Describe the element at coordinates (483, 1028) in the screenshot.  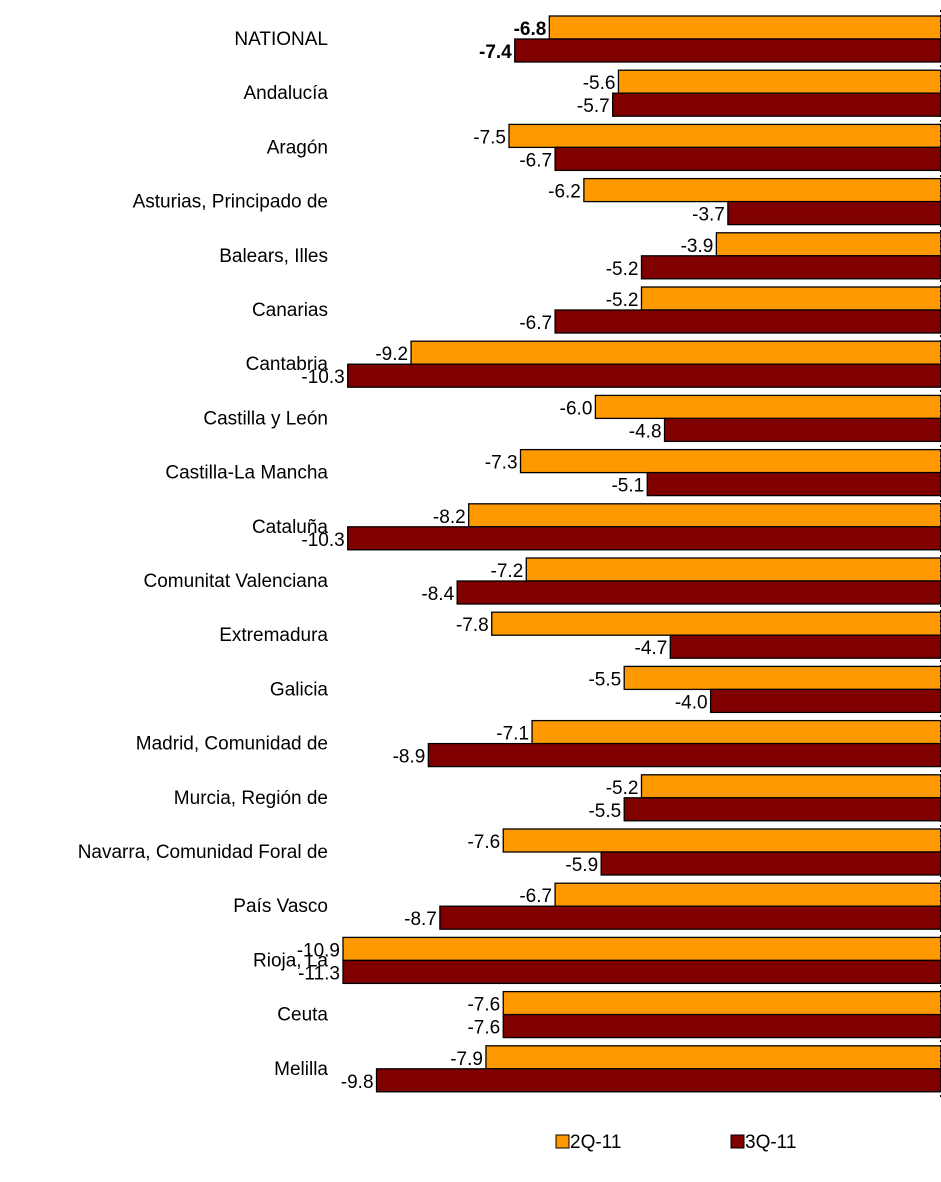
I see `value-label-3q-11-ceuta: -7.6` at that location.